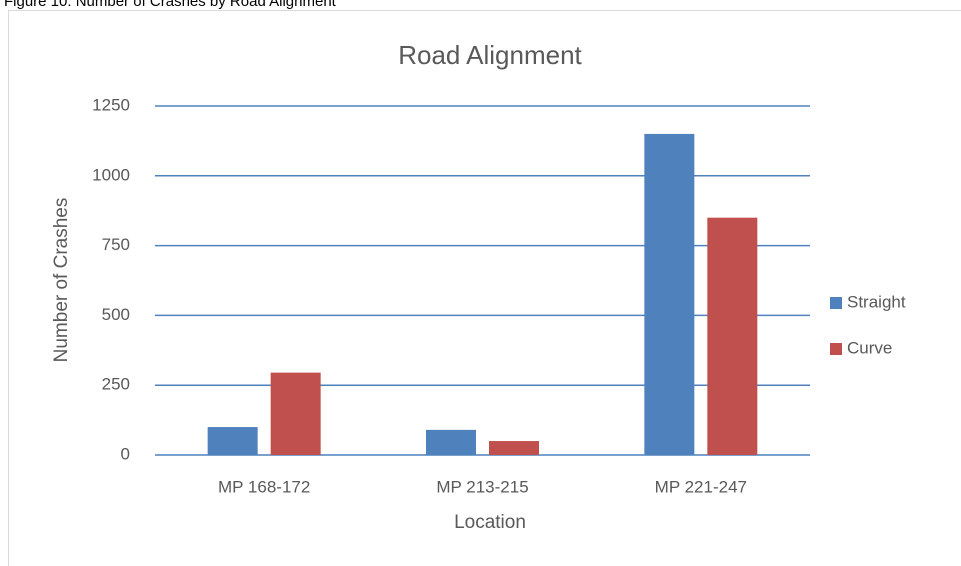 This screenshot has height=566, width=961. Describe the element at coordinates (116, 314) in the screenshot. I see `y-tick-label: 500` at that location.